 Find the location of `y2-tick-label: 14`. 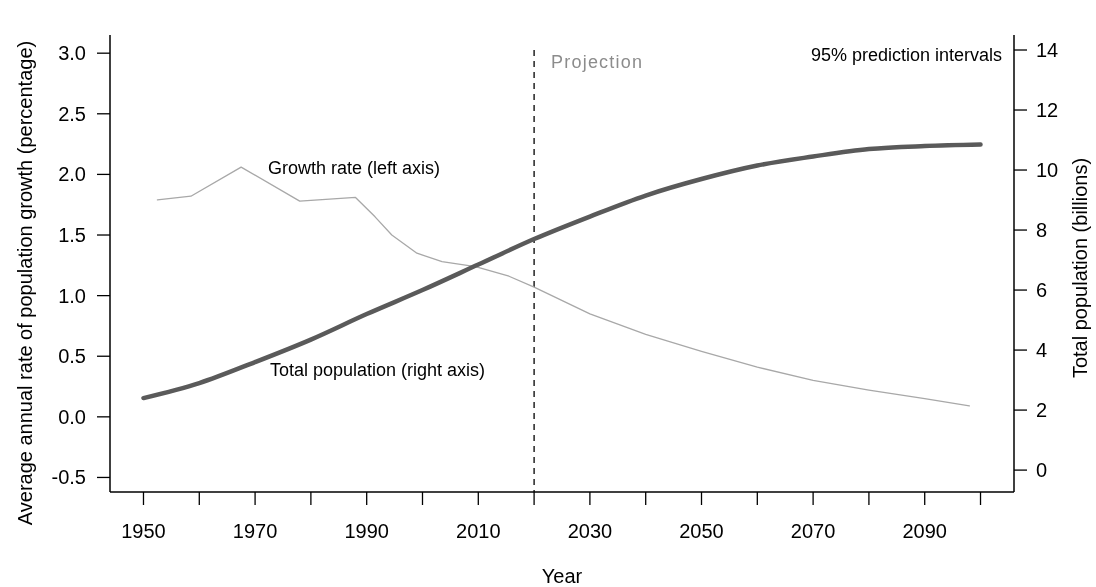

y2-tick-label: 14 is located at coordinates (1047, 50).